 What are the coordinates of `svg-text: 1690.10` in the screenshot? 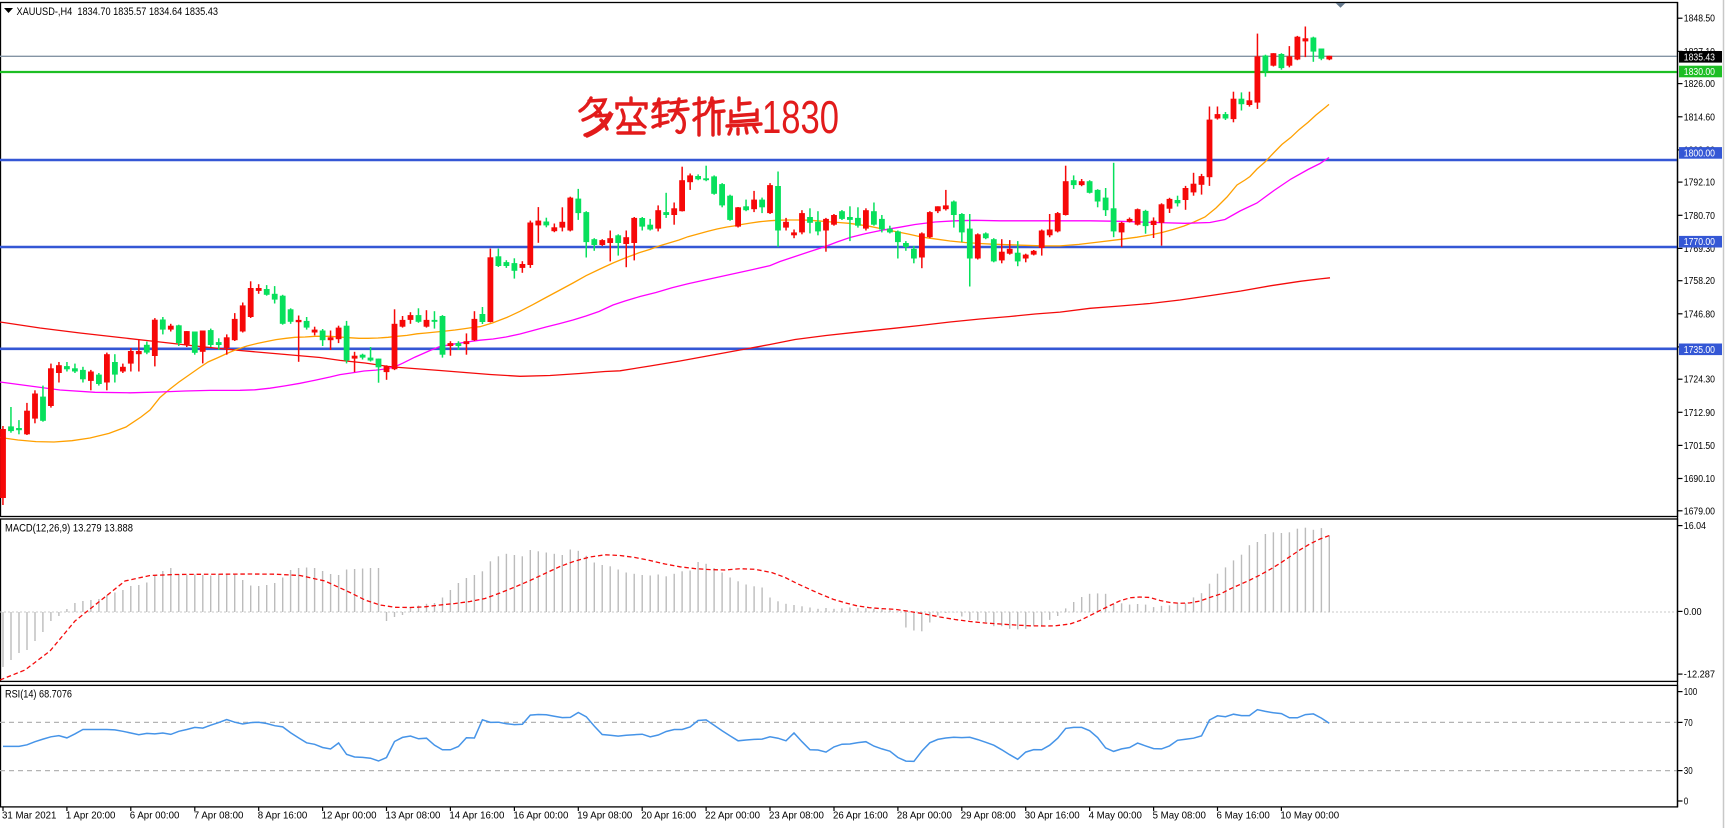 It's located at (1700, 479).